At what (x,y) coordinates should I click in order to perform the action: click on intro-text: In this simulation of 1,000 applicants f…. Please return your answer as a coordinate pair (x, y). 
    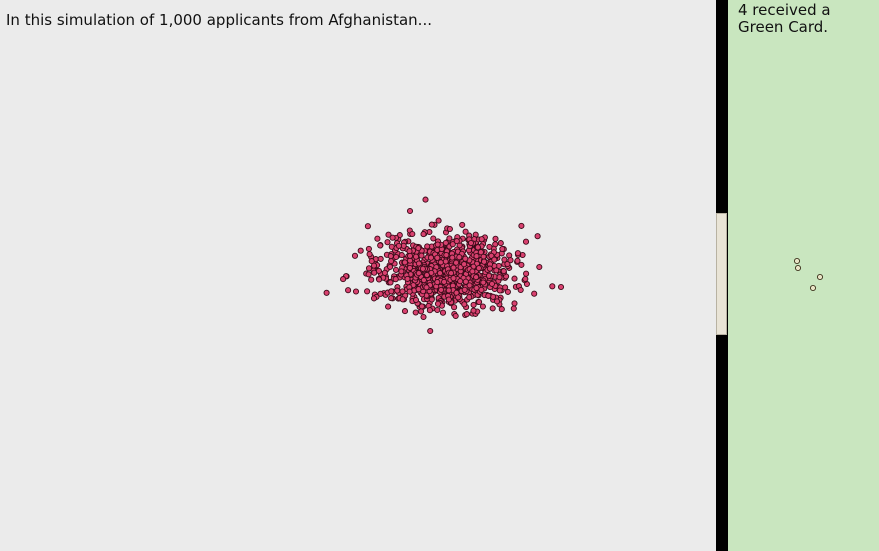
    Looking at the image, I should click on (219, 20).